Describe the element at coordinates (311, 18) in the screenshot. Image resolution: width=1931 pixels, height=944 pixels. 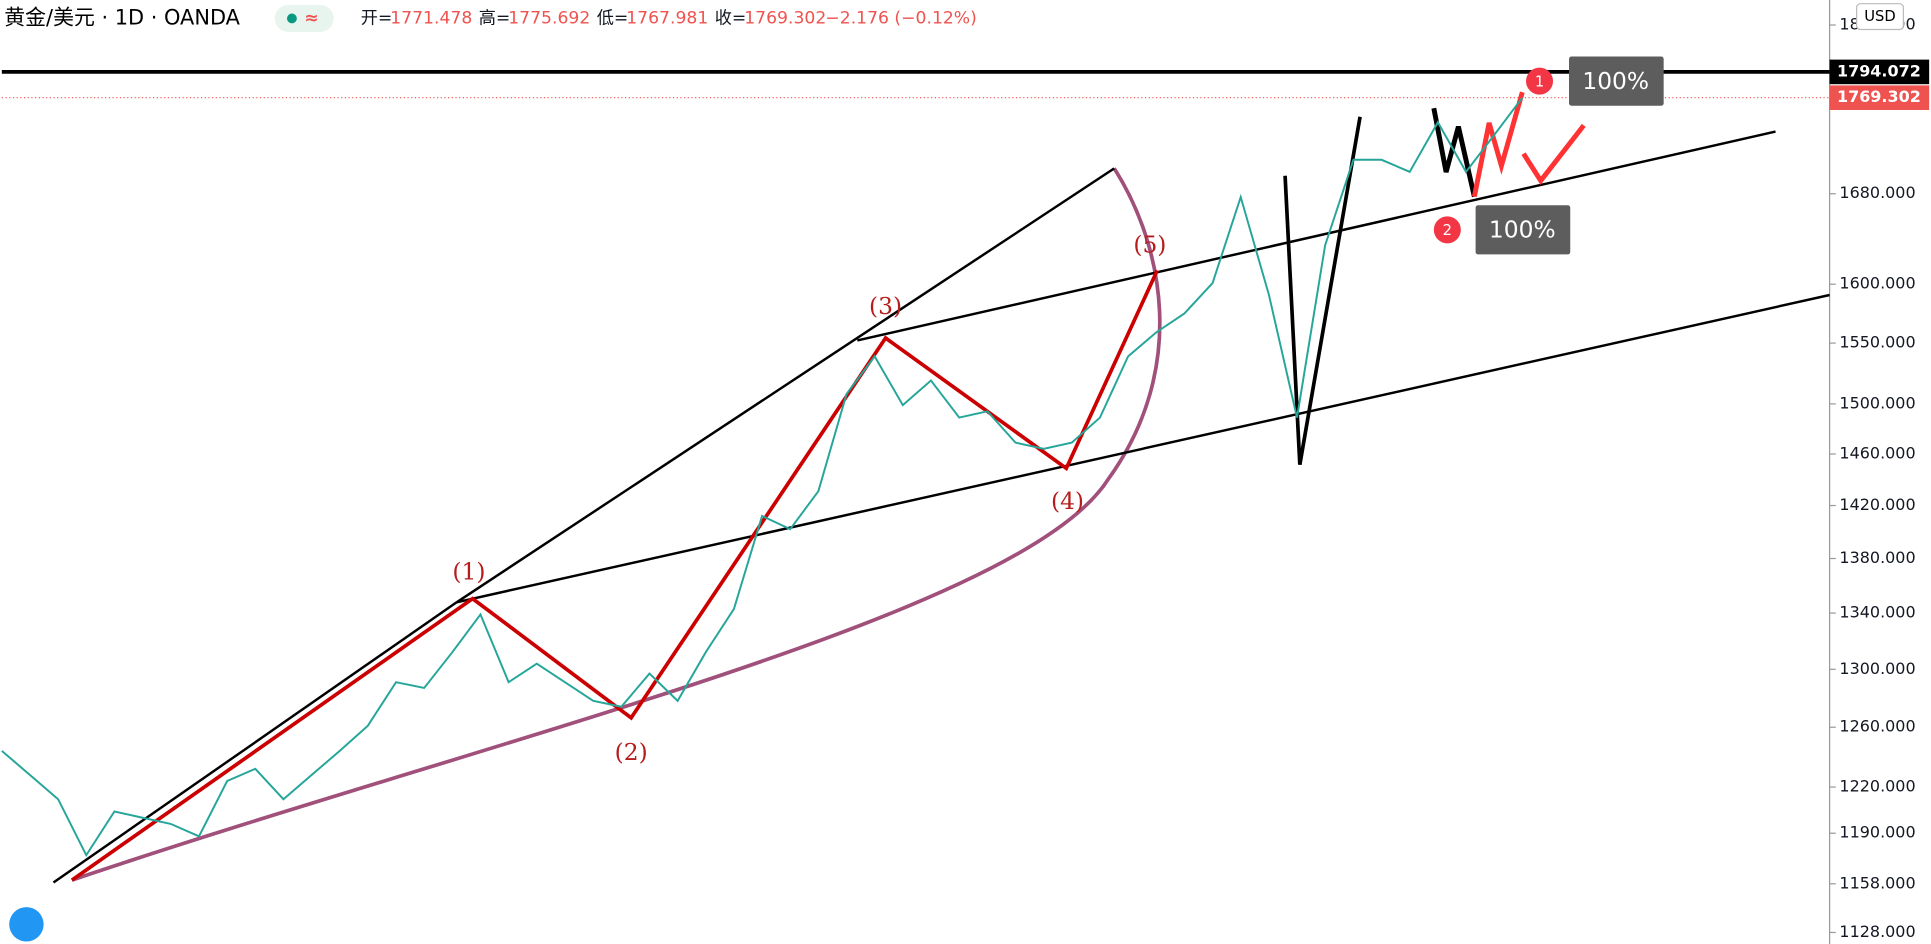
I see `status-icon: ≈` at that location.